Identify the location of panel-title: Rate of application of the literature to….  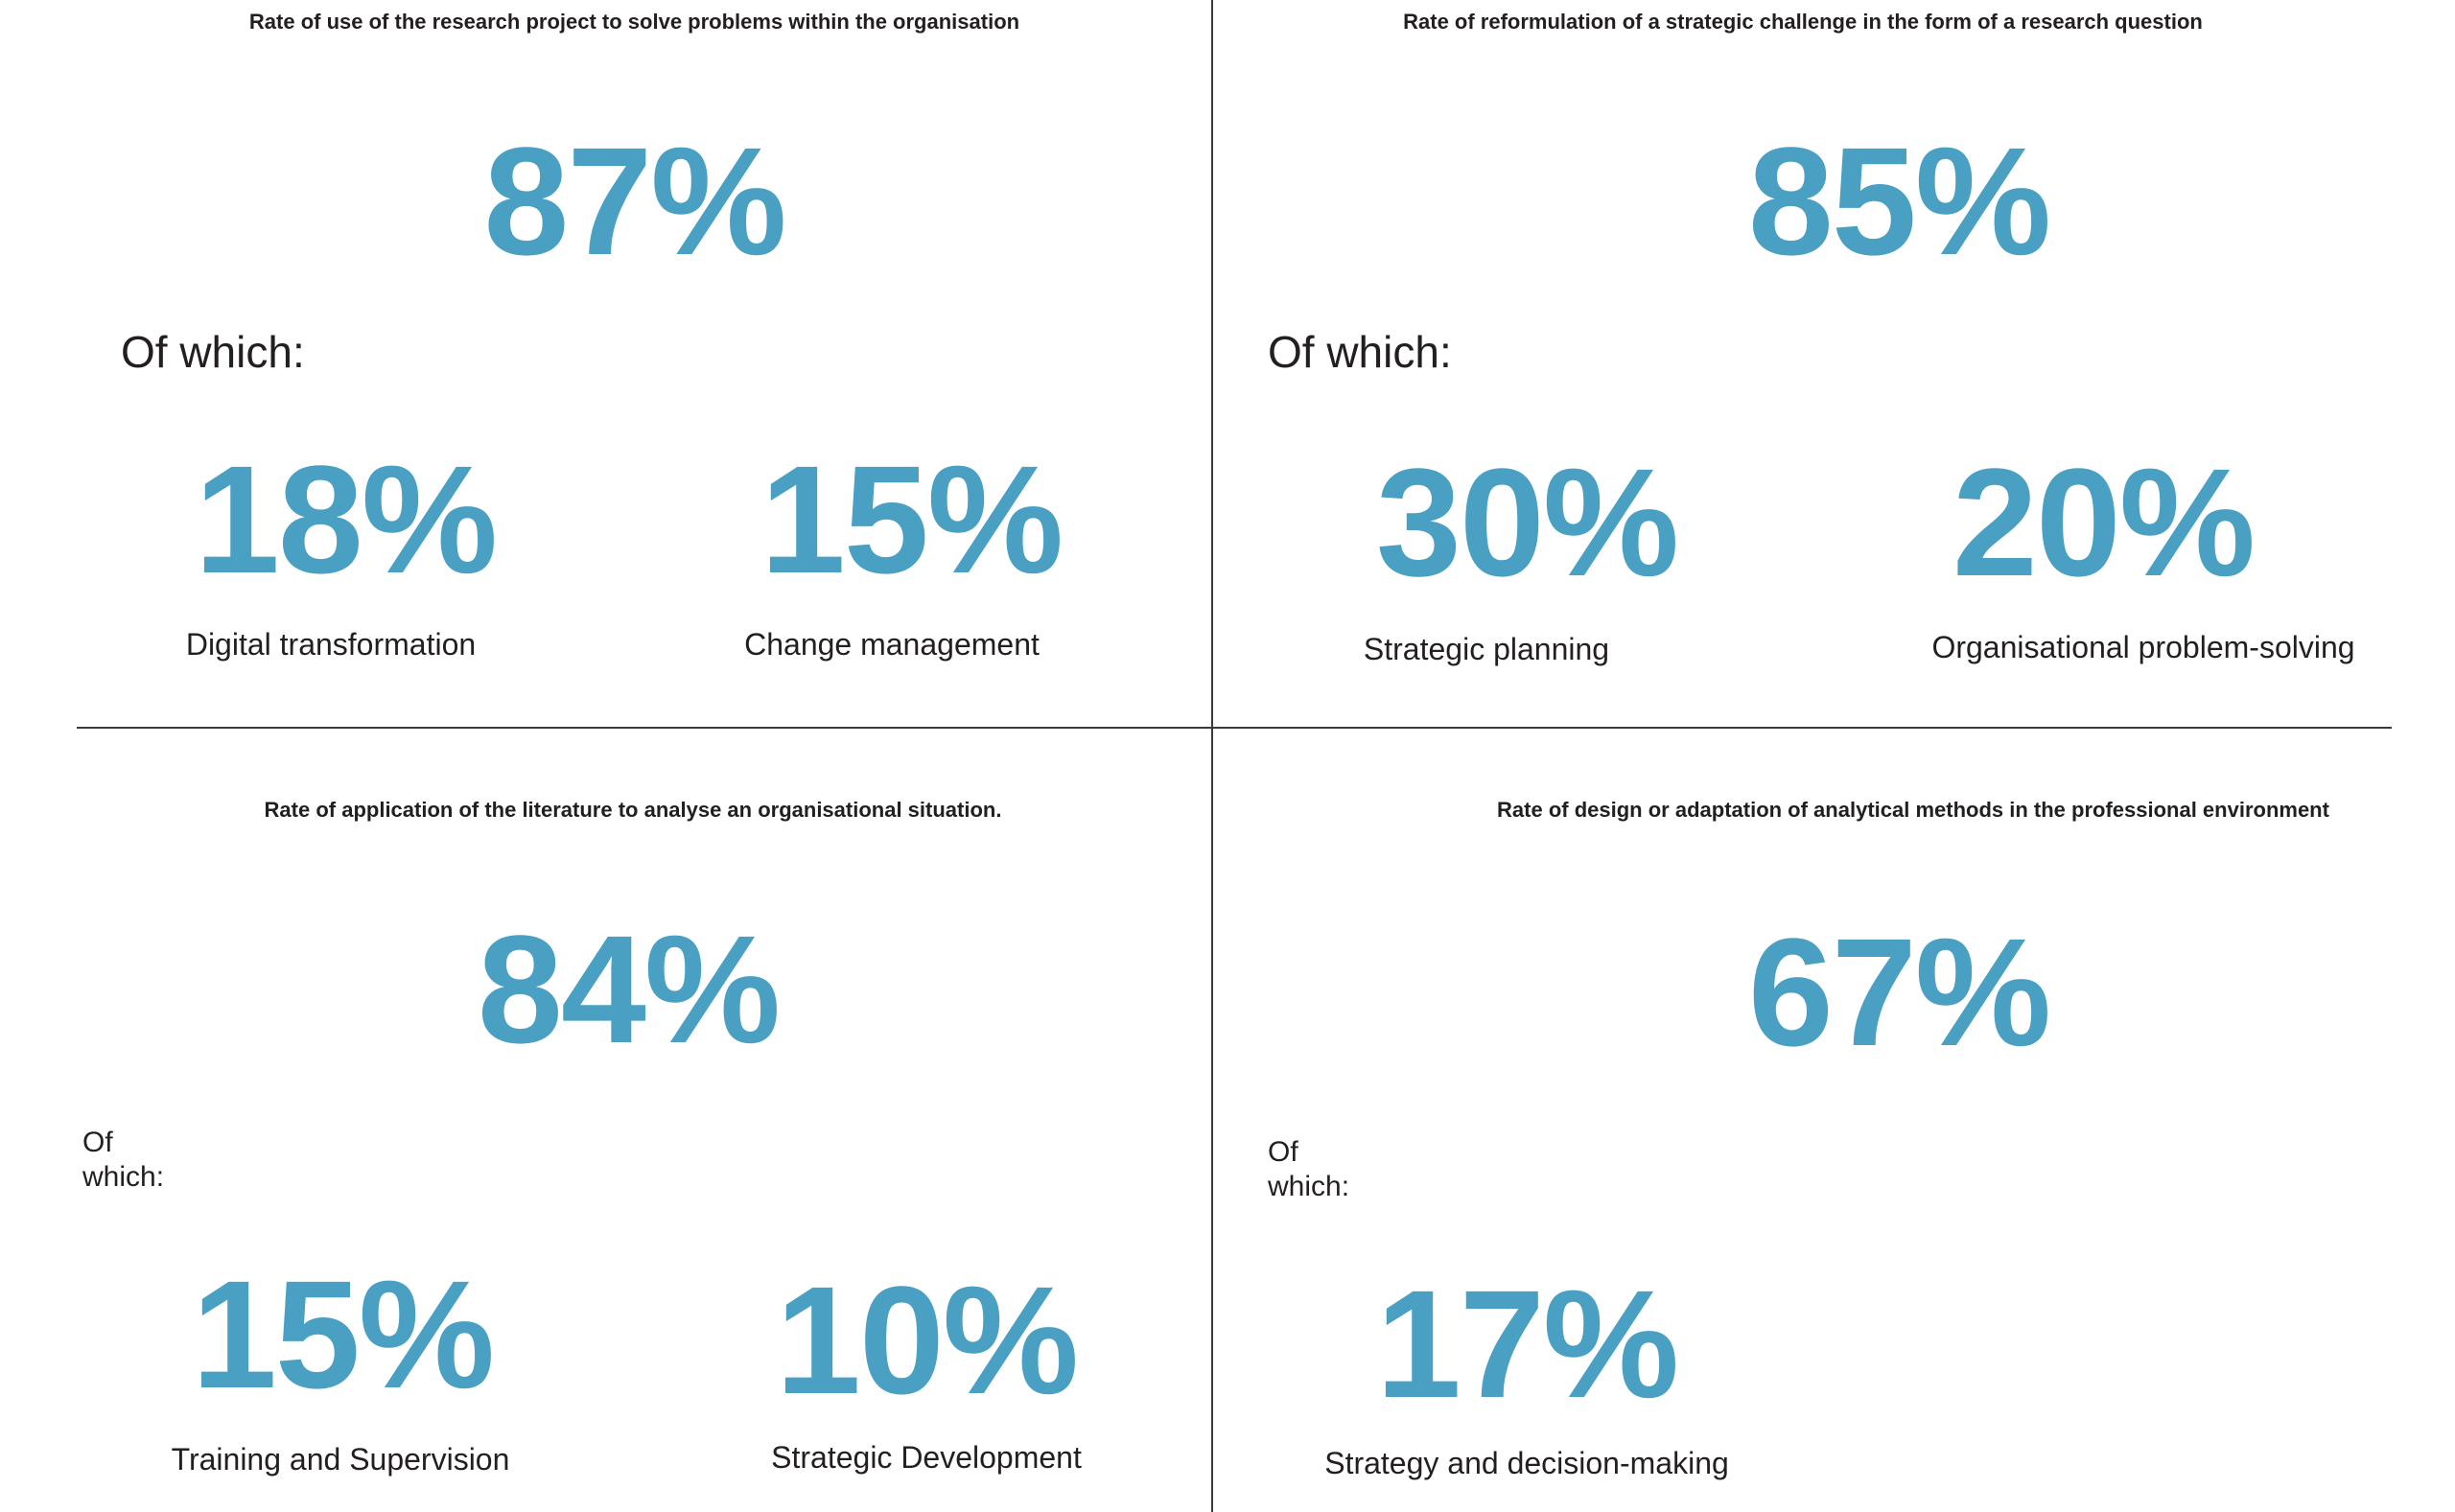
(633, 810).